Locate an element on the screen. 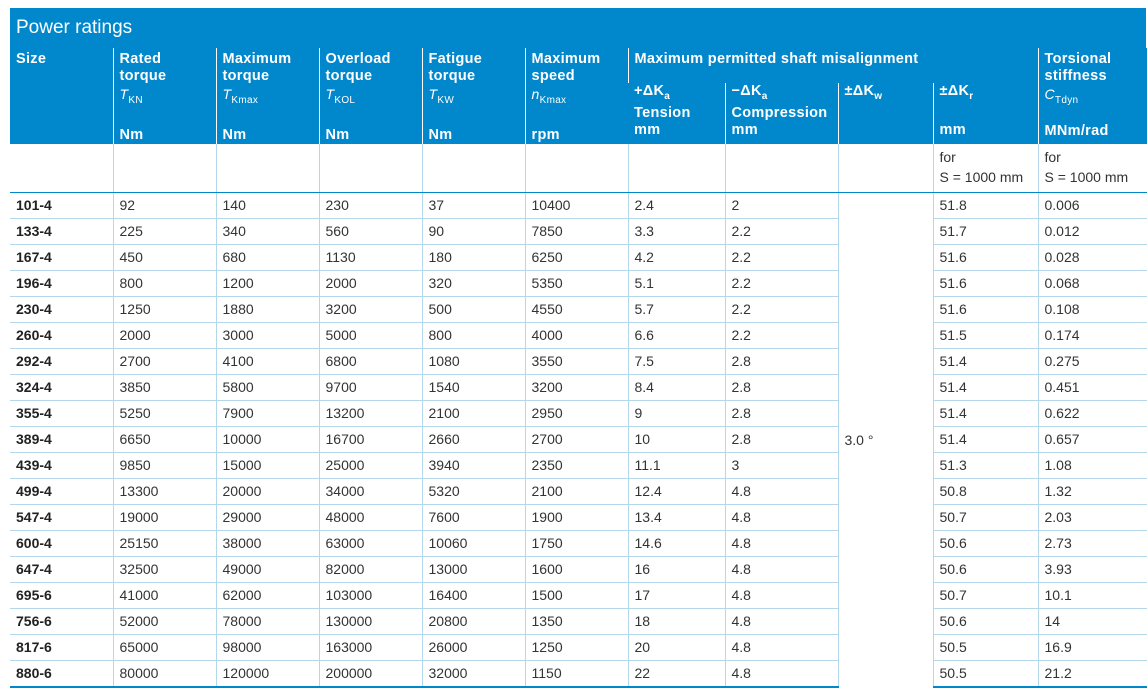 The width and height of the screenshot is (1148, 695). table-row: 355-4 5250 7900 13200 2100 2950 9 2.8 51.4 0.622 is located at coordinates (578, 414).